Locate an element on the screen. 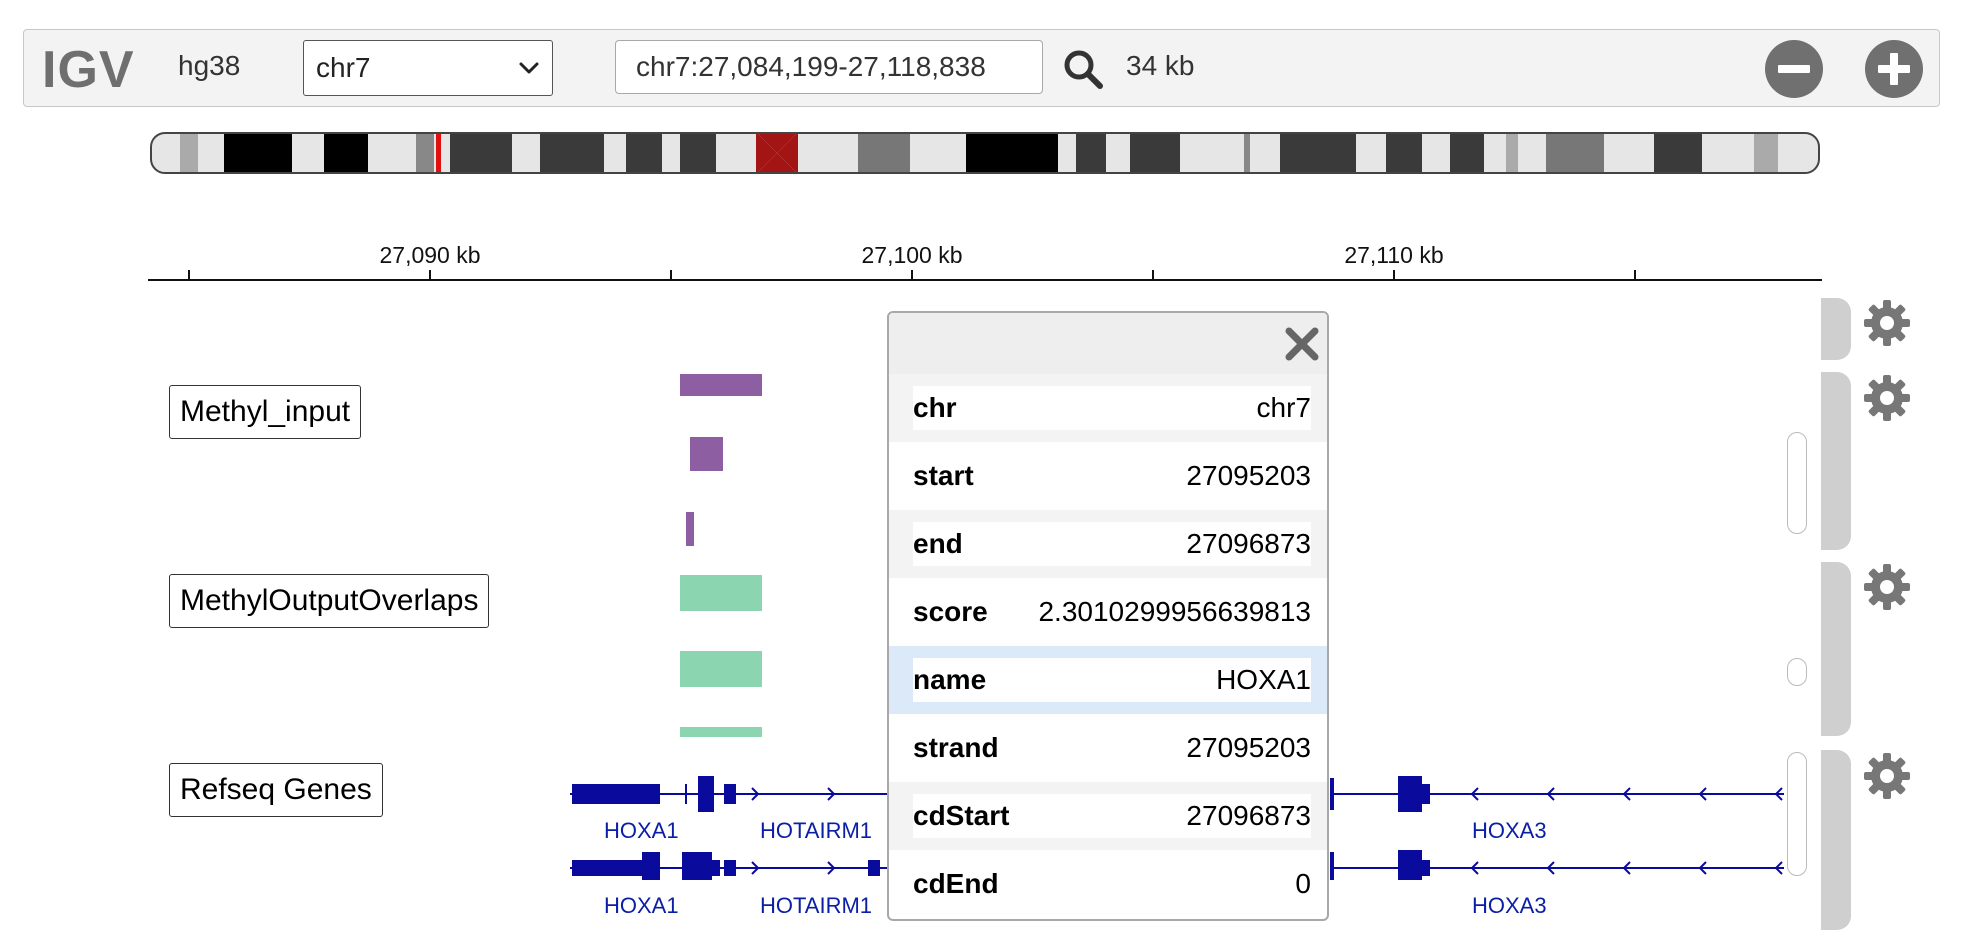 The height and width of the screenshot is (948, 1968). chevron-down-icon is located at coordinates (529, 68).